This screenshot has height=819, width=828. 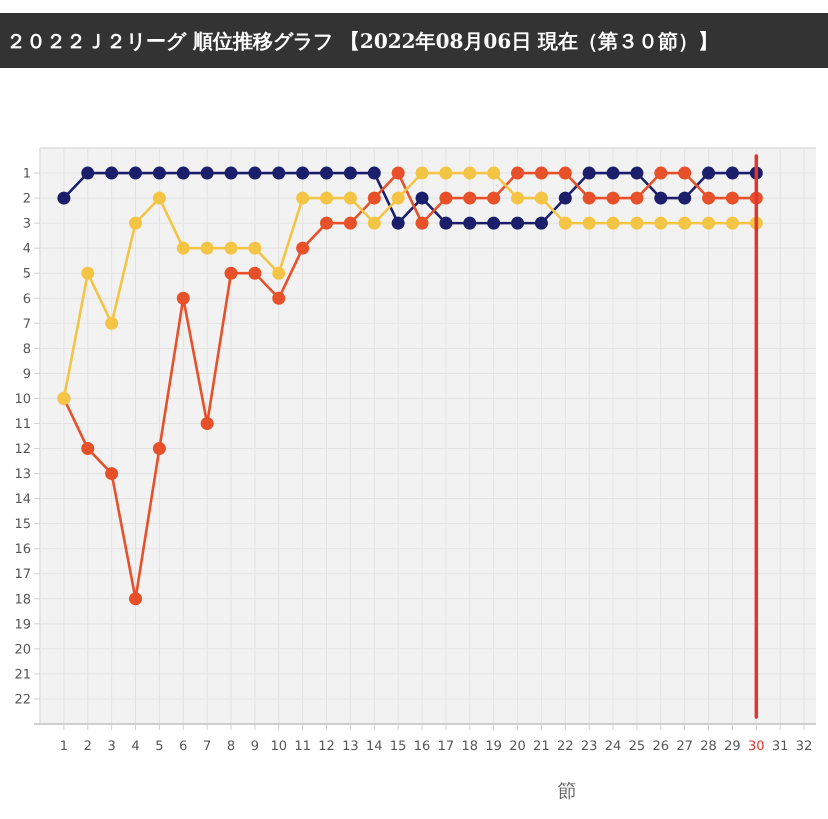 What do you see at coordinates (22, 524) in the screenshot?
I see `y-tick-label: 15` at bounding box center [22, 524].